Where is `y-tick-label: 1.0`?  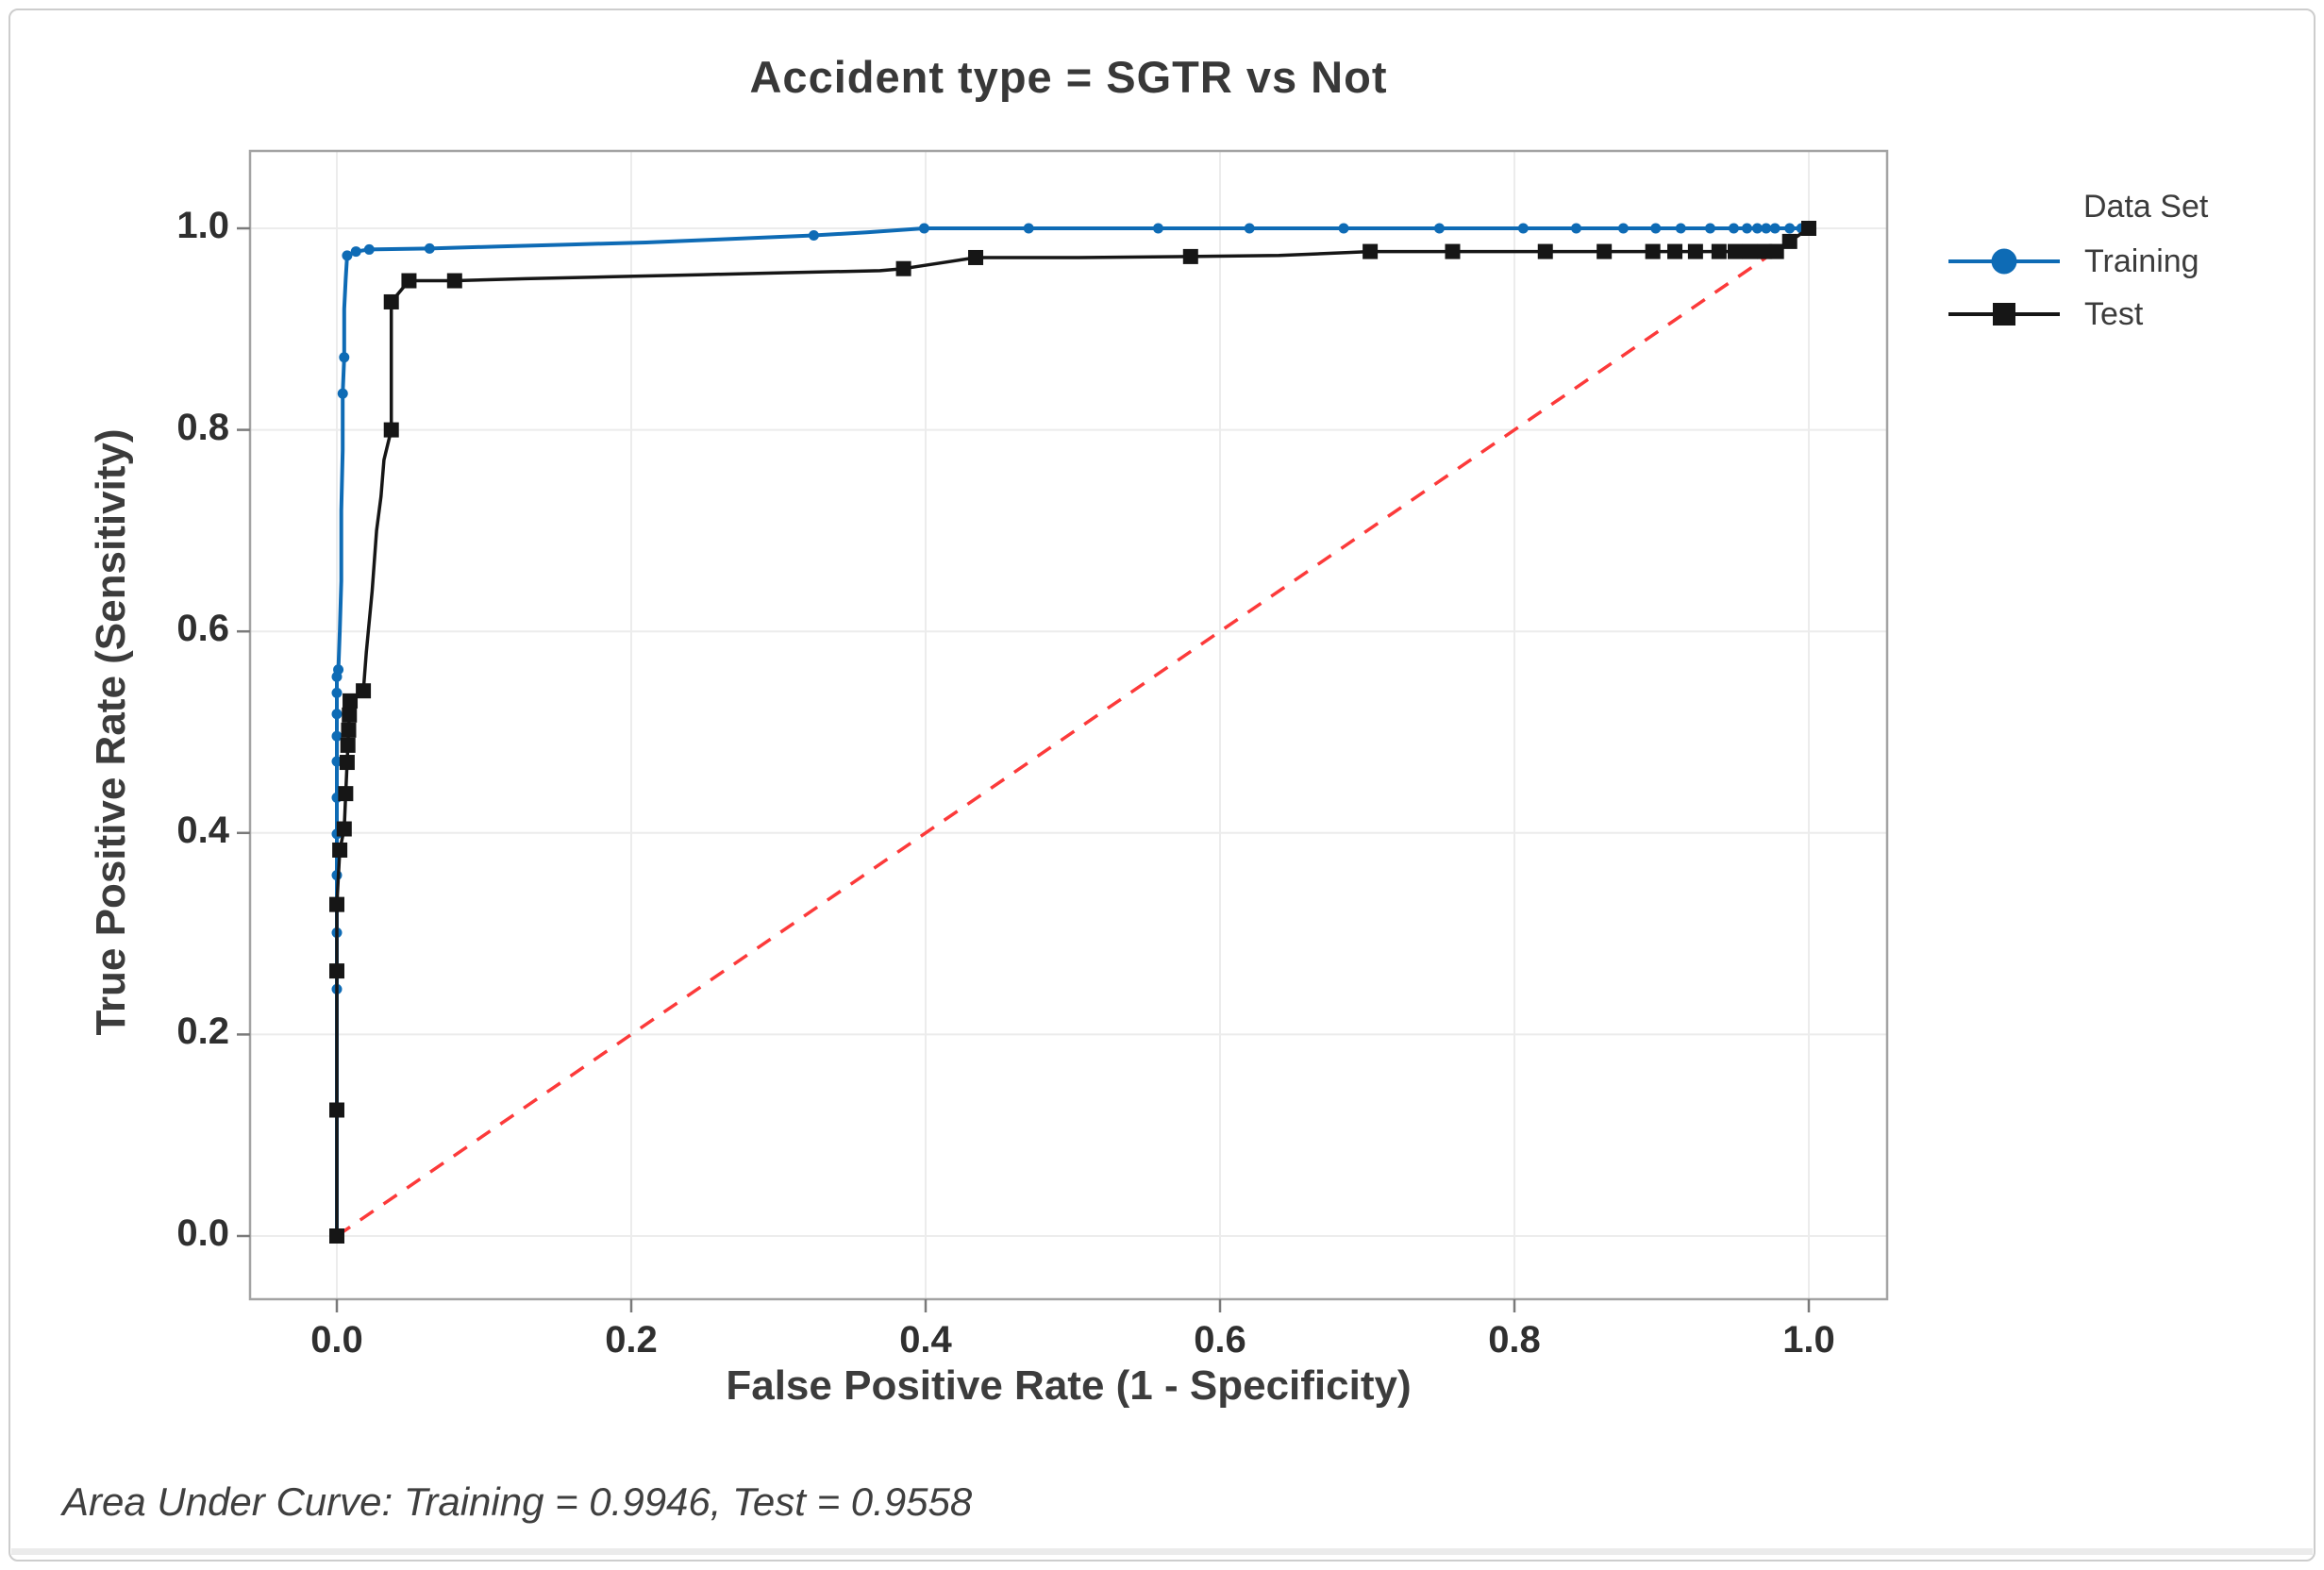 y-tick-label: 1.0 is located at coordinates (202, 225).